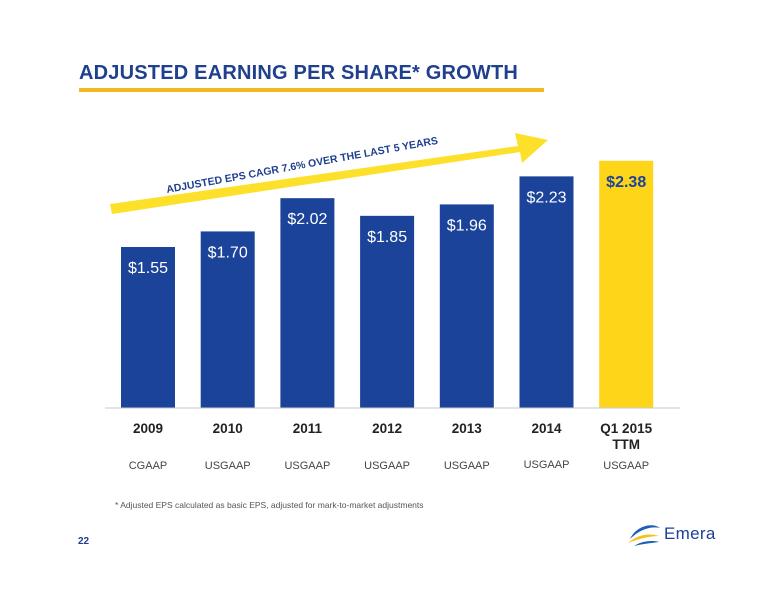  I want to click on title-underline, so click(311, 90).